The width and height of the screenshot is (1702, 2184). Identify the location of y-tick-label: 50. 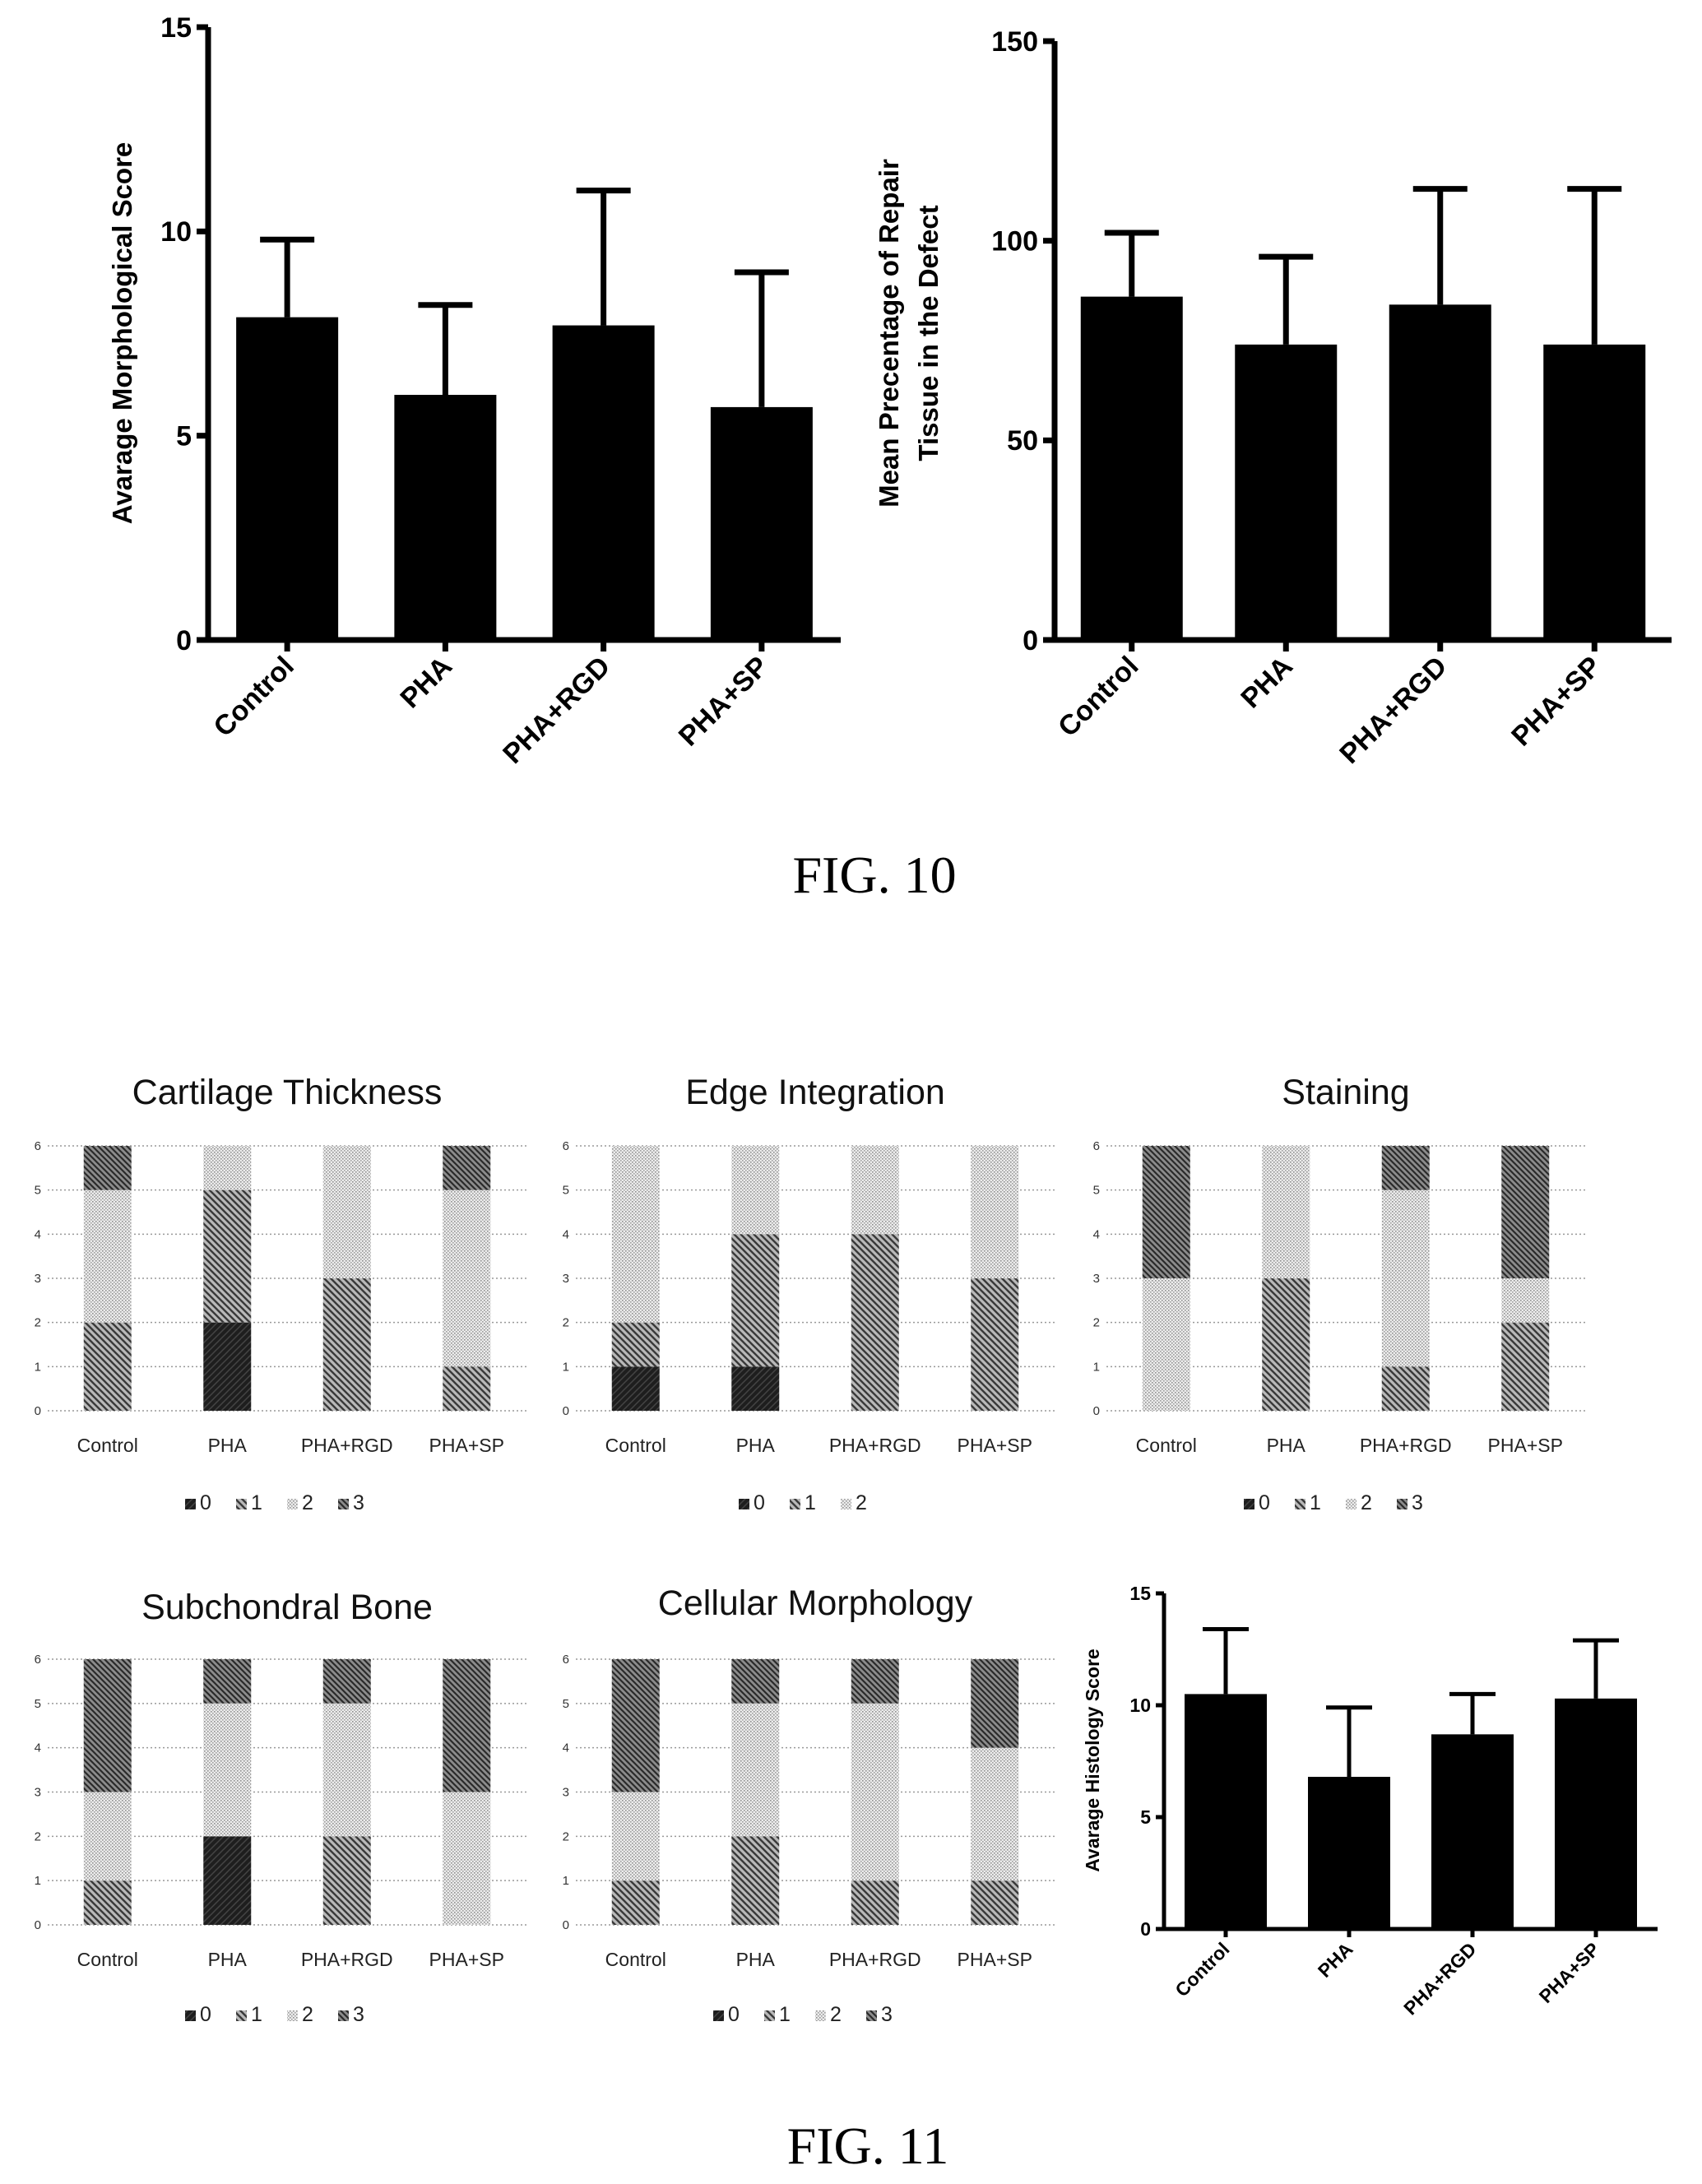
(1022, 441).